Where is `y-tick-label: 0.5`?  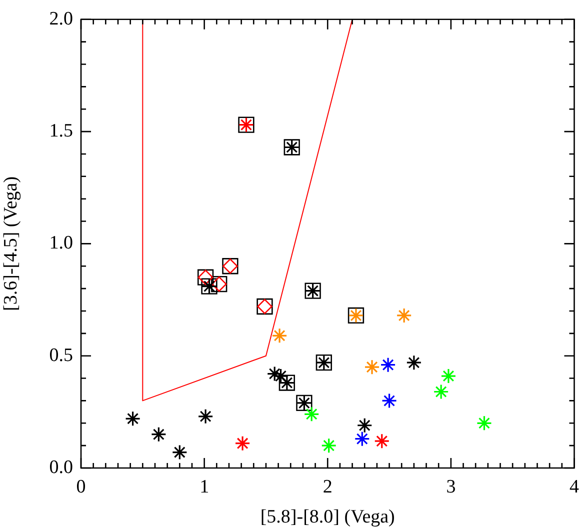 y-tick-label: 0.5 is located at coordinates (61, 355).